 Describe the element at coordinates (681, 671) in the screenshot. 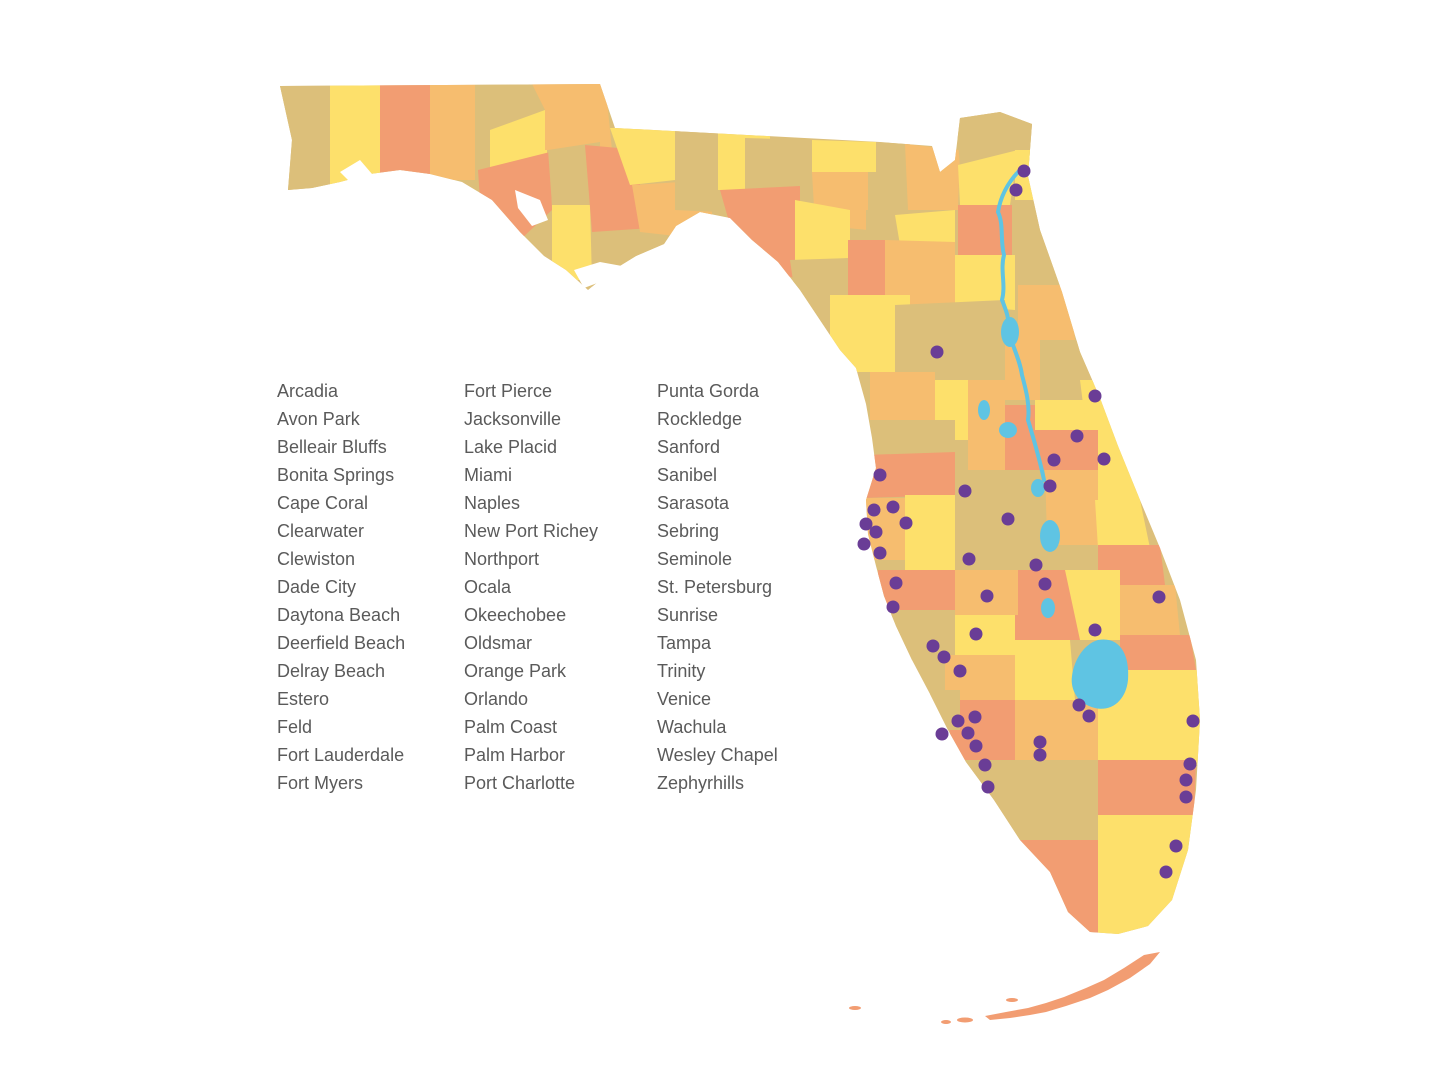

I see `city-list-item: Trinity` at that location.